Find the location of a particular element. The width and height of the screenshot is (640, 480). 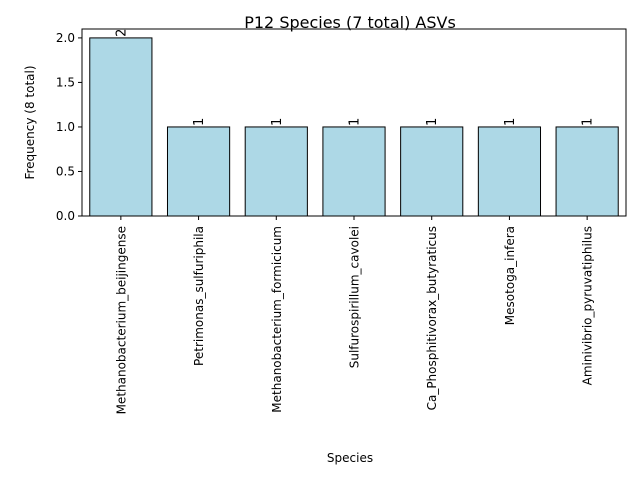

chart-title: P12 Species (7 total) ASVs is located at coordinates (350, 22).